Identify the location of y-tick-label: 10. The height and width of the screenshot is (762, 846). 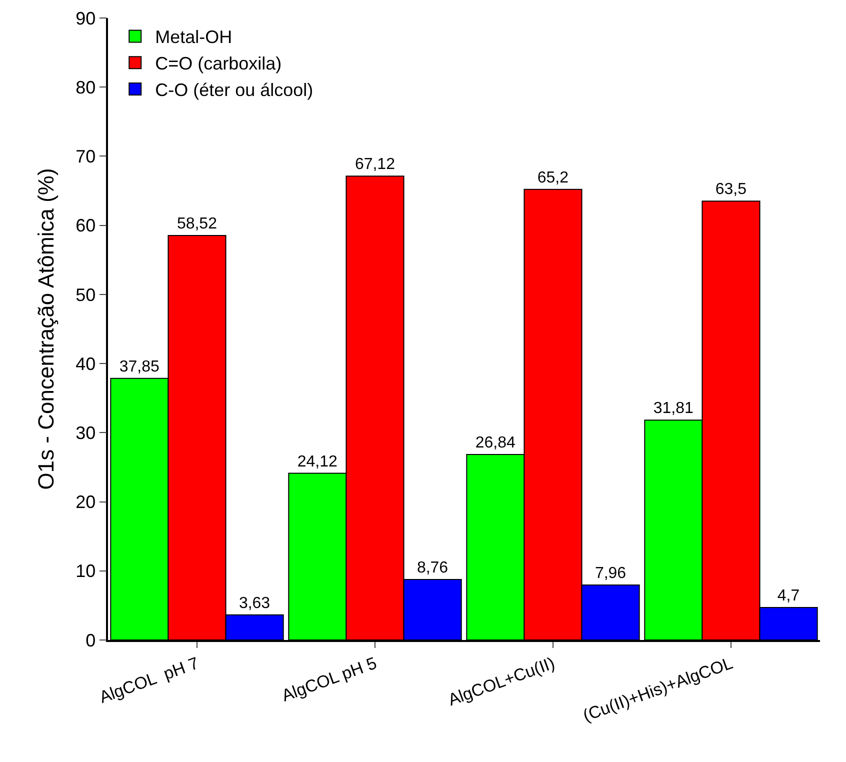
(86, 571).